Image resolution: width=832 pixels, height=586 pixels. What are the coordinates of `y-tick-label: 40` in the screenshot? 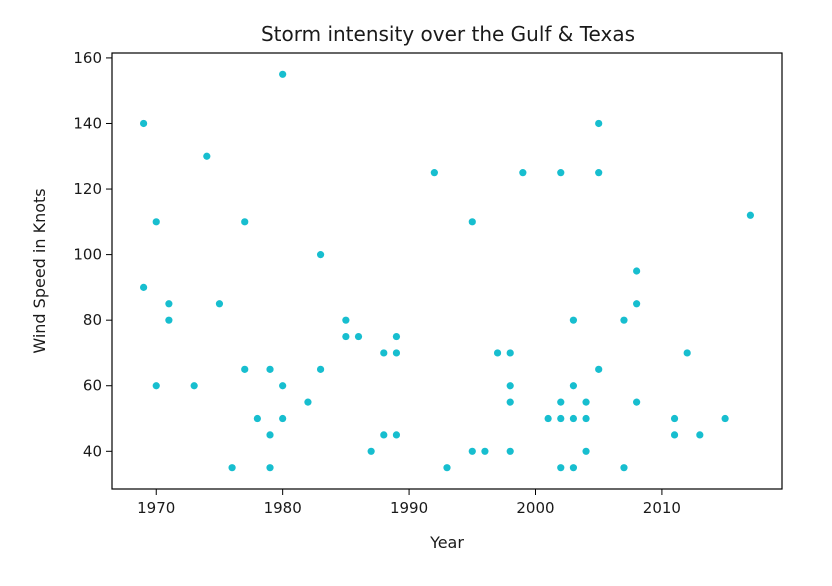 It's located at (92, 451).